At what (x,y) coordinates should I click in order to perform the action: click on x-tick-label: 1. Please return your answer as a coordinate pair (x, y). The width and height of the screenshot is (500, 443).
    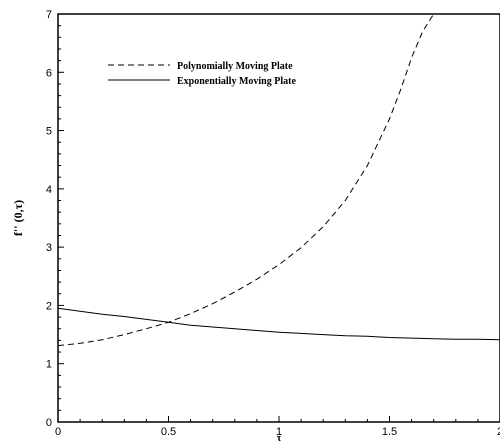
    Looking at the image, I should click on (279, 432).